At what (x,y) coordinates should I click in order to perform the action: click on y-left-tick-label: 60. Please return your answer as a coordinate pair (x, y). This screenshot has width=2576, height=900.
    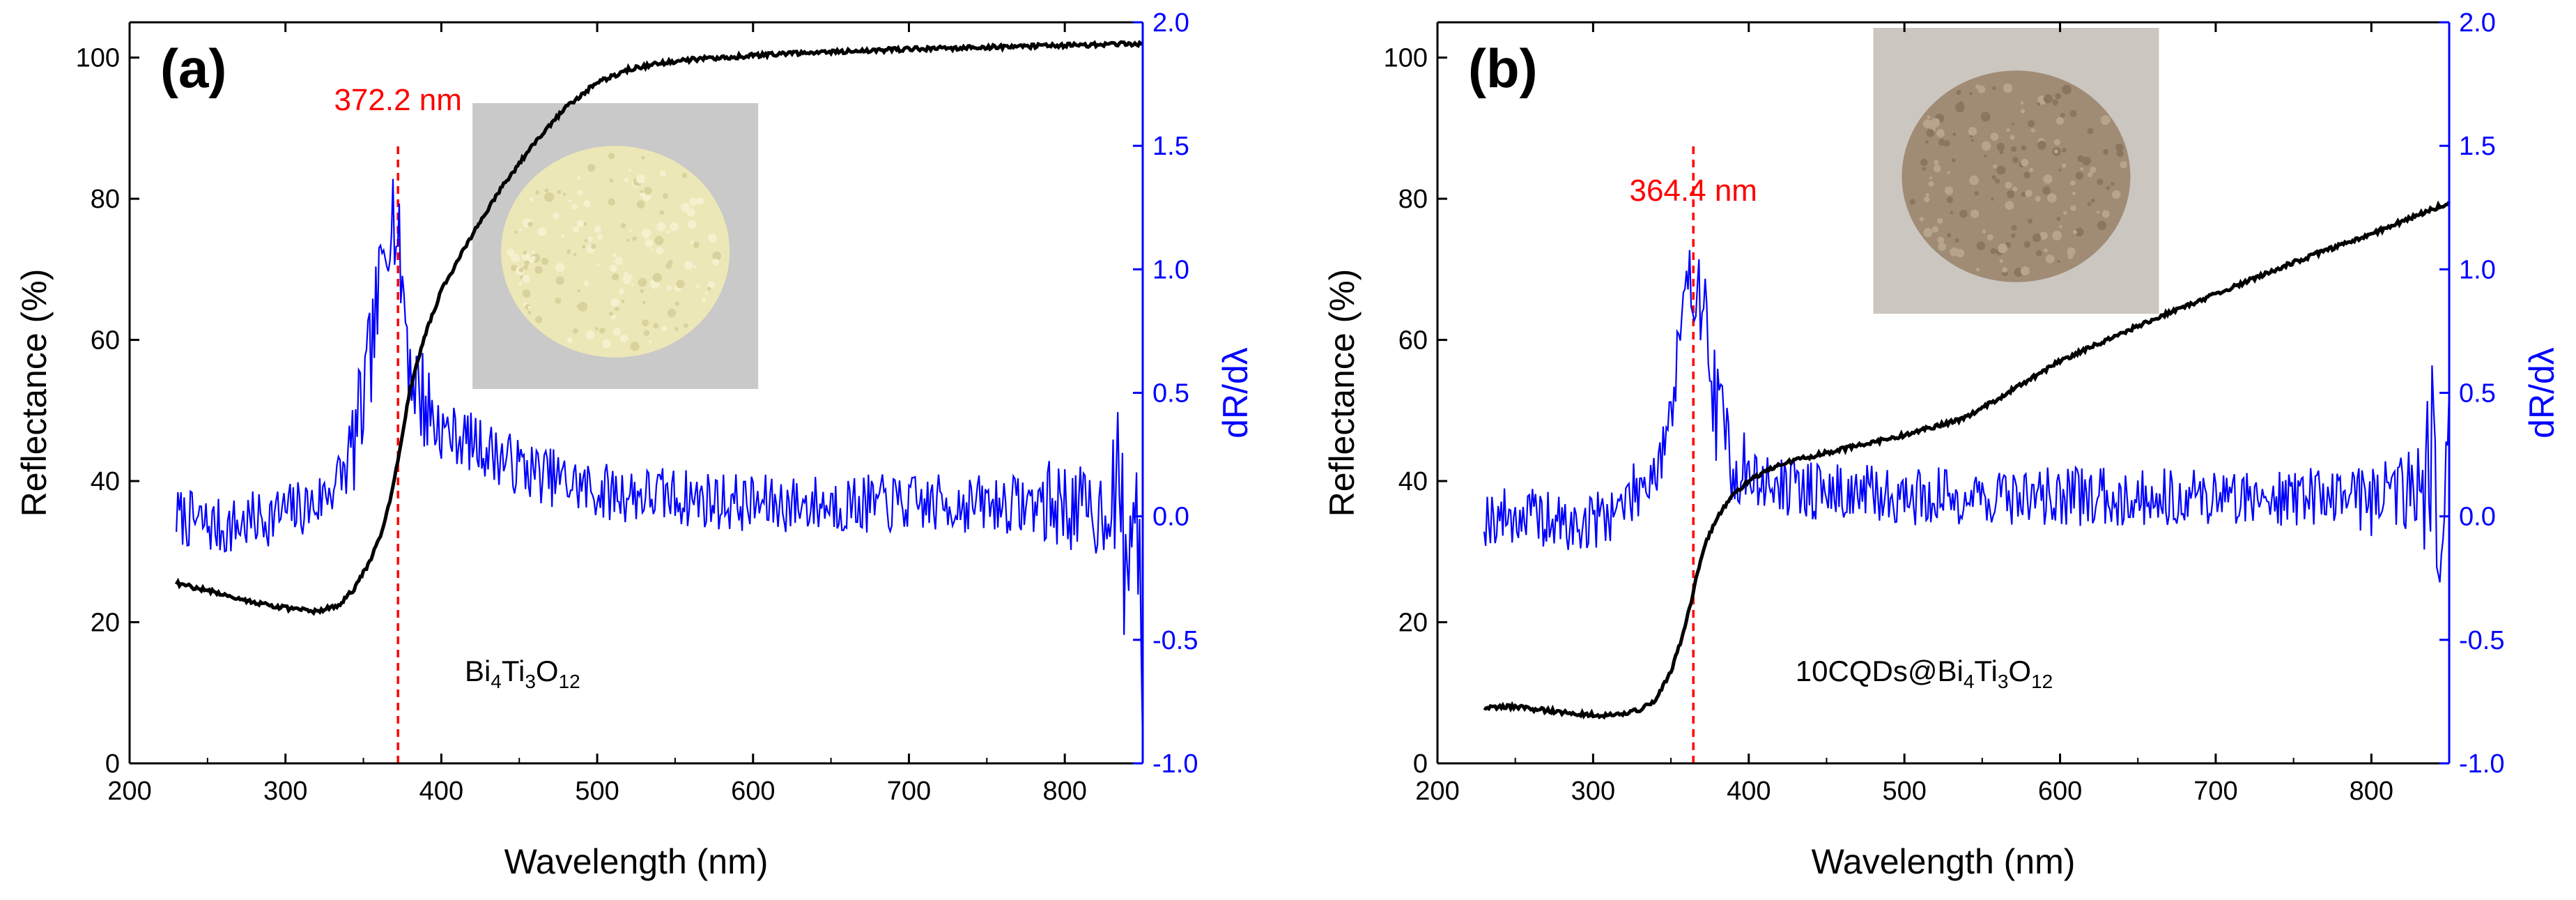
    Looking at the image, I should click on (1413, 341).